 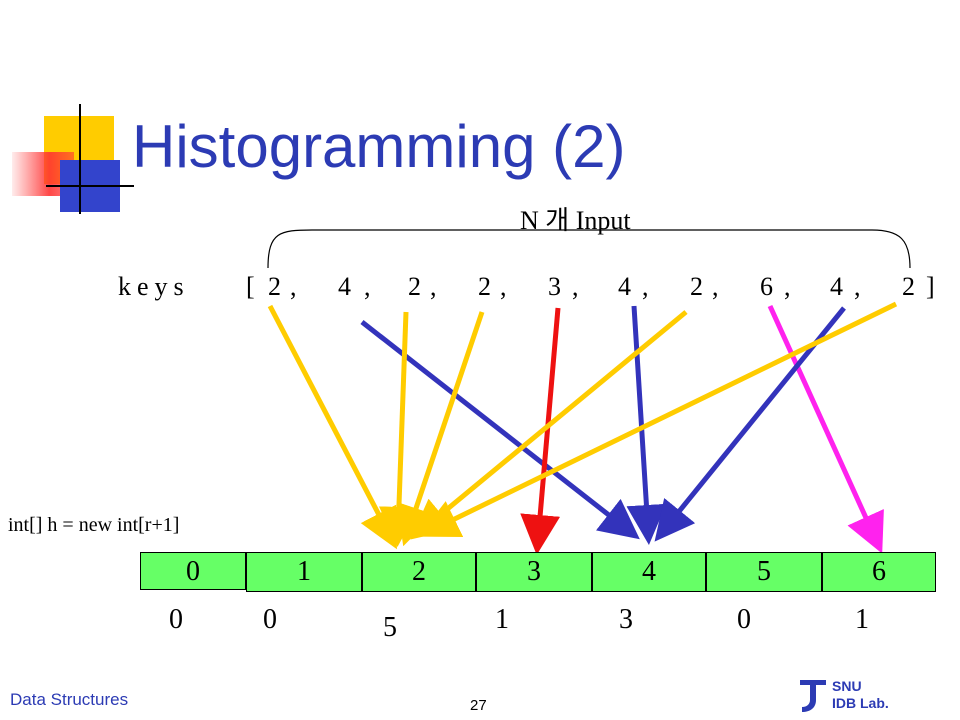 I want to click on histogram-cell-4: 4, so click(x=649, y=572).